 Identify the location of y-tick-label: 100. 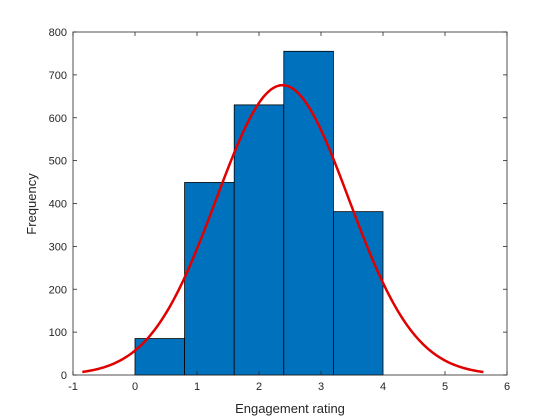
(58, 333).